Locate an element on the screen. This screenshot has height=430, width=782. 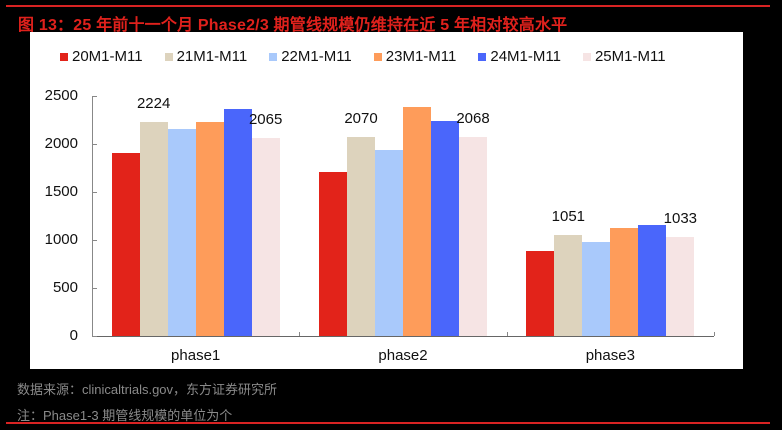
legend-label: 24M1-M11 is located at coordinates (525, 56).